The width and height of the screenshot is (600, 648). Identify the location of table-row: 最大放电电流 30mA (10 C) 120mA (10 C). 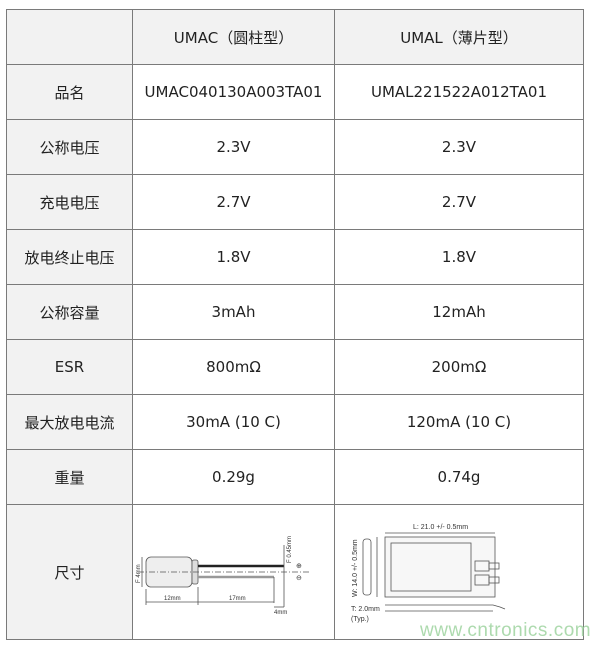
(295, 422).